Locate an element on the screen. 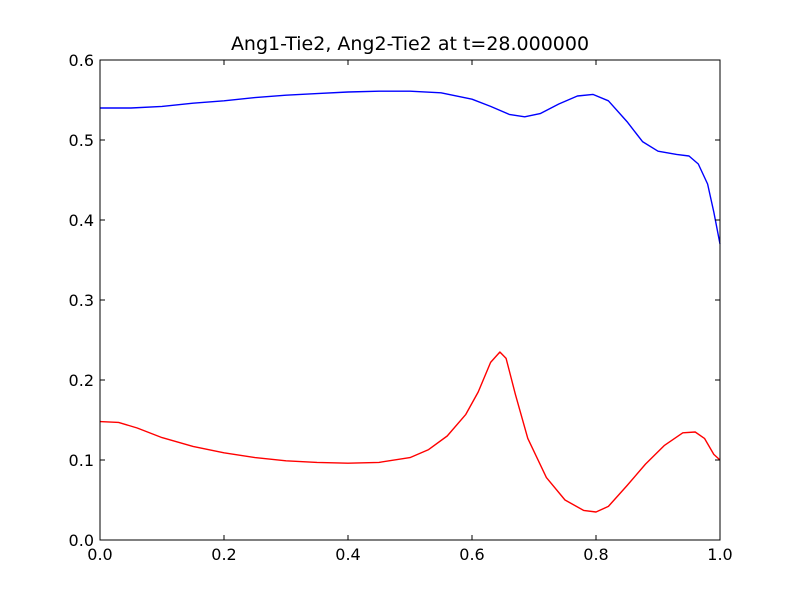  y-tick-label: 0.6 is located at coordinates (81, 60).